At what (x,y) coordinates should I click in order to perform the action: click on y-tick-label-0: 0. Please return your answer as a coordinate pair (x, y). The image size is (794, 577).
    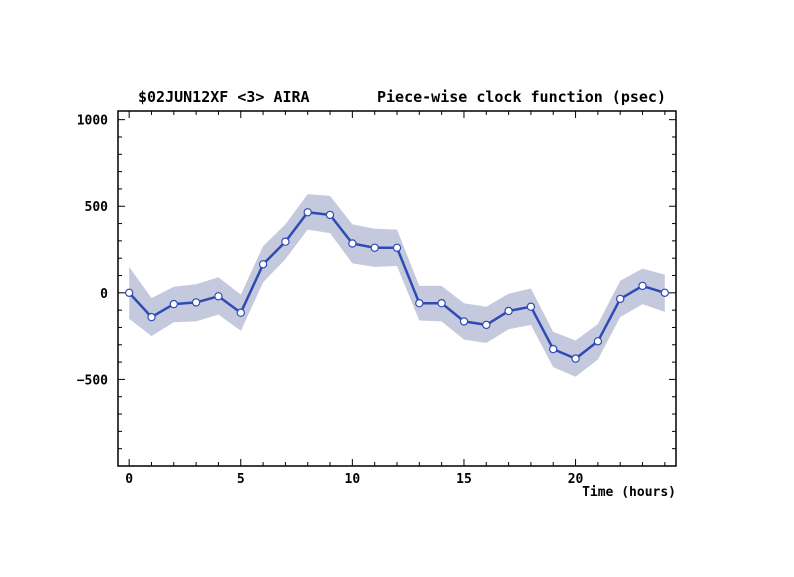
    Looking at the image, I should click on (104, 294).